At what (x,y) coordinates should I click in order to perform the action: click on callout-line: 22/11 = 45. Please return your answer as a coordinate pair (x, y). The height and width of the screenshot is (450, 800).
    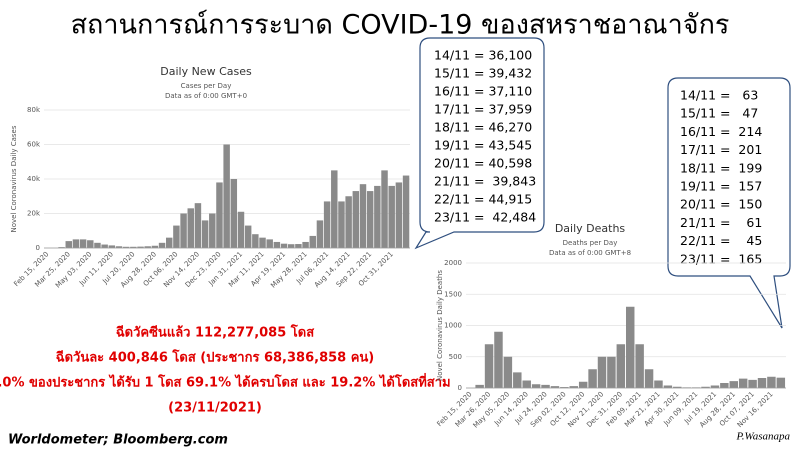
    Looking at the image, I should click on (721, 240).